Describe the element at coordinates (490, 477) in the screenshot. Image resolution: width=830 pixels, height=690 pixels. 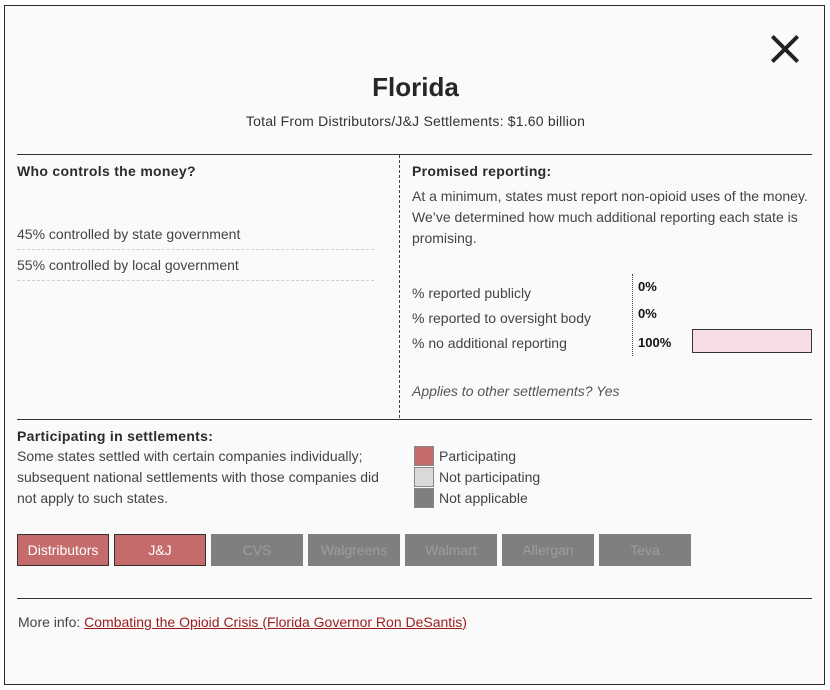
I see `legend-label-not-participating: Not participating` at that location.